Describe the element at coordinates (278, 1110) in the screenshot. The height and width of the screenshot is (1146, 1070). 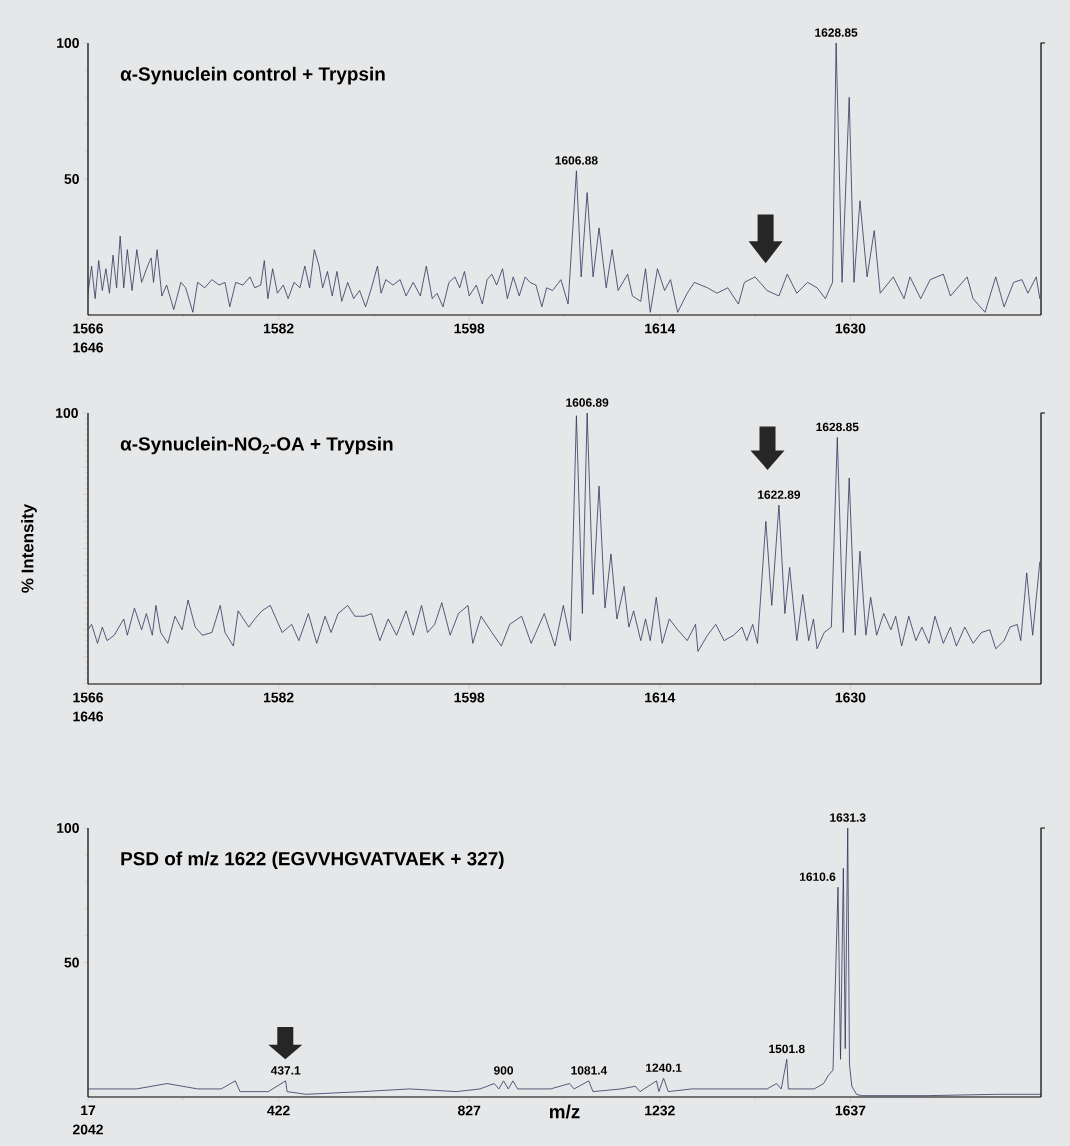
I see `x-tick-label: 422` at that location.